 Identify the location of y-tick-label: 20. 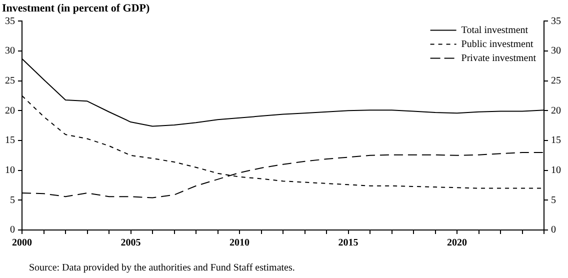
(10, 110).